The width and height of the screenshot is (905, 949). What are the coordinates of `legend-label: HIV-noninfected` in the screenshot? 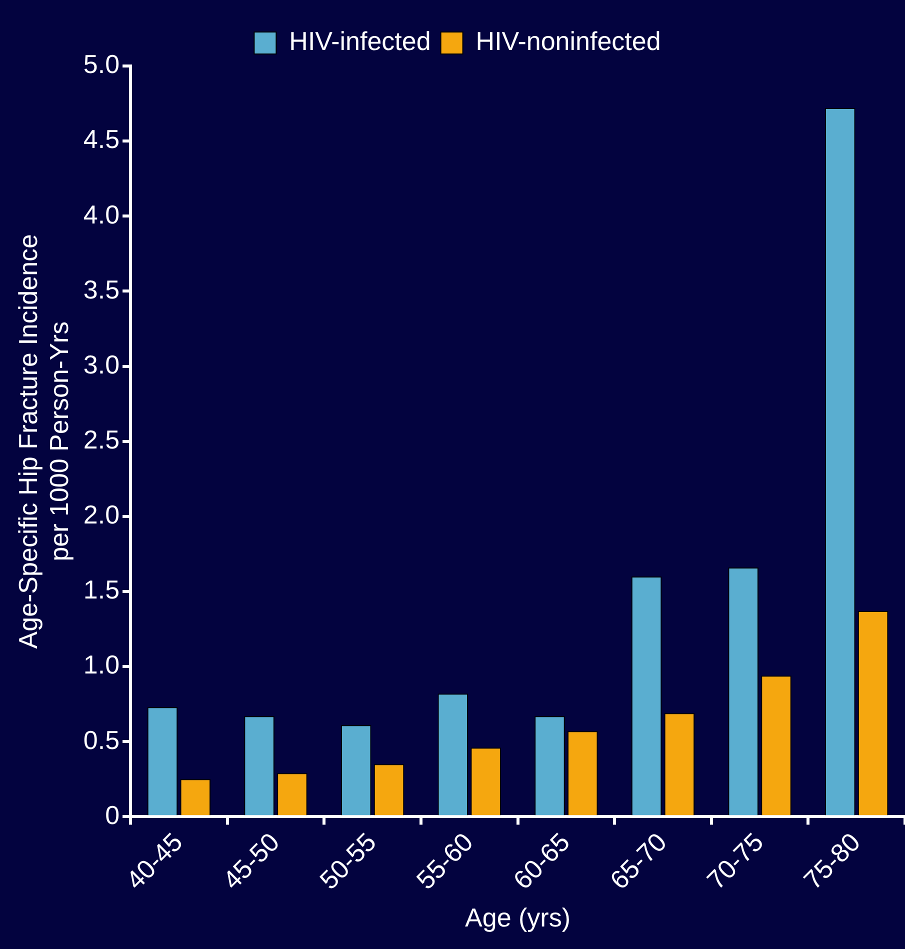 It's located at (568, 41).